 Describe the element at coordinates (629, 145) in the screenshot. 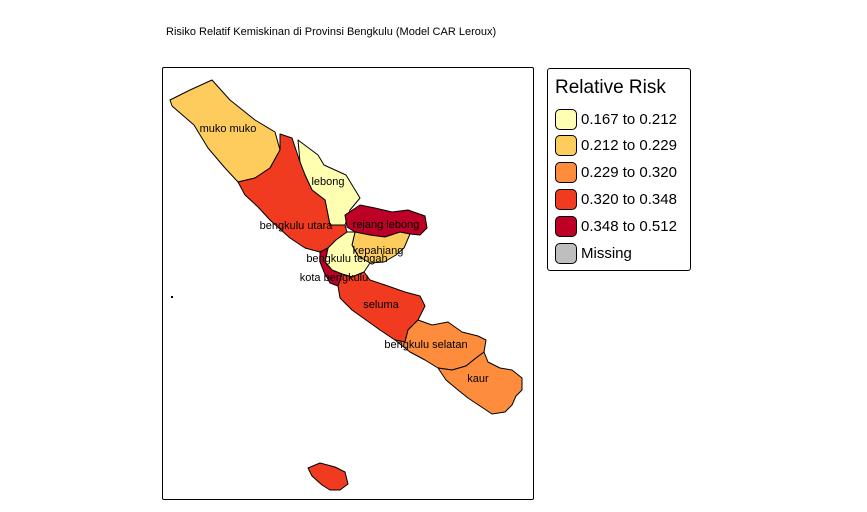

I see `legend-label: 0.212 to 0.229` at that location.